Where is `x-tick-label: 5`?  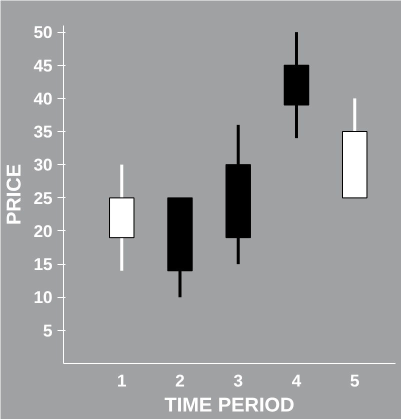
x-tick-label: 5 is located at coordinates (355, 381).